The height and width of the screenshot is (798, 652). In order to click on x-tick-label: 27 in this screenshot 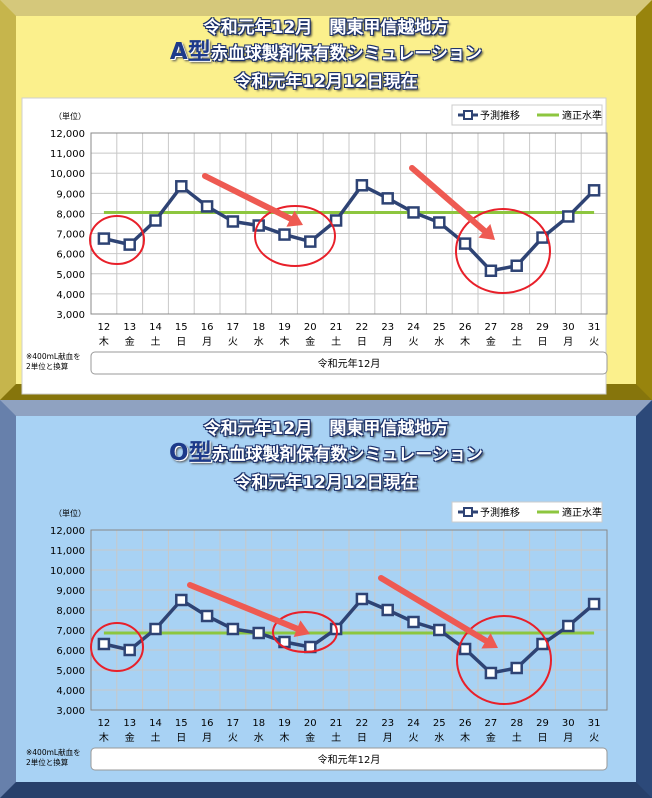, I will do `click(491, 327)`.